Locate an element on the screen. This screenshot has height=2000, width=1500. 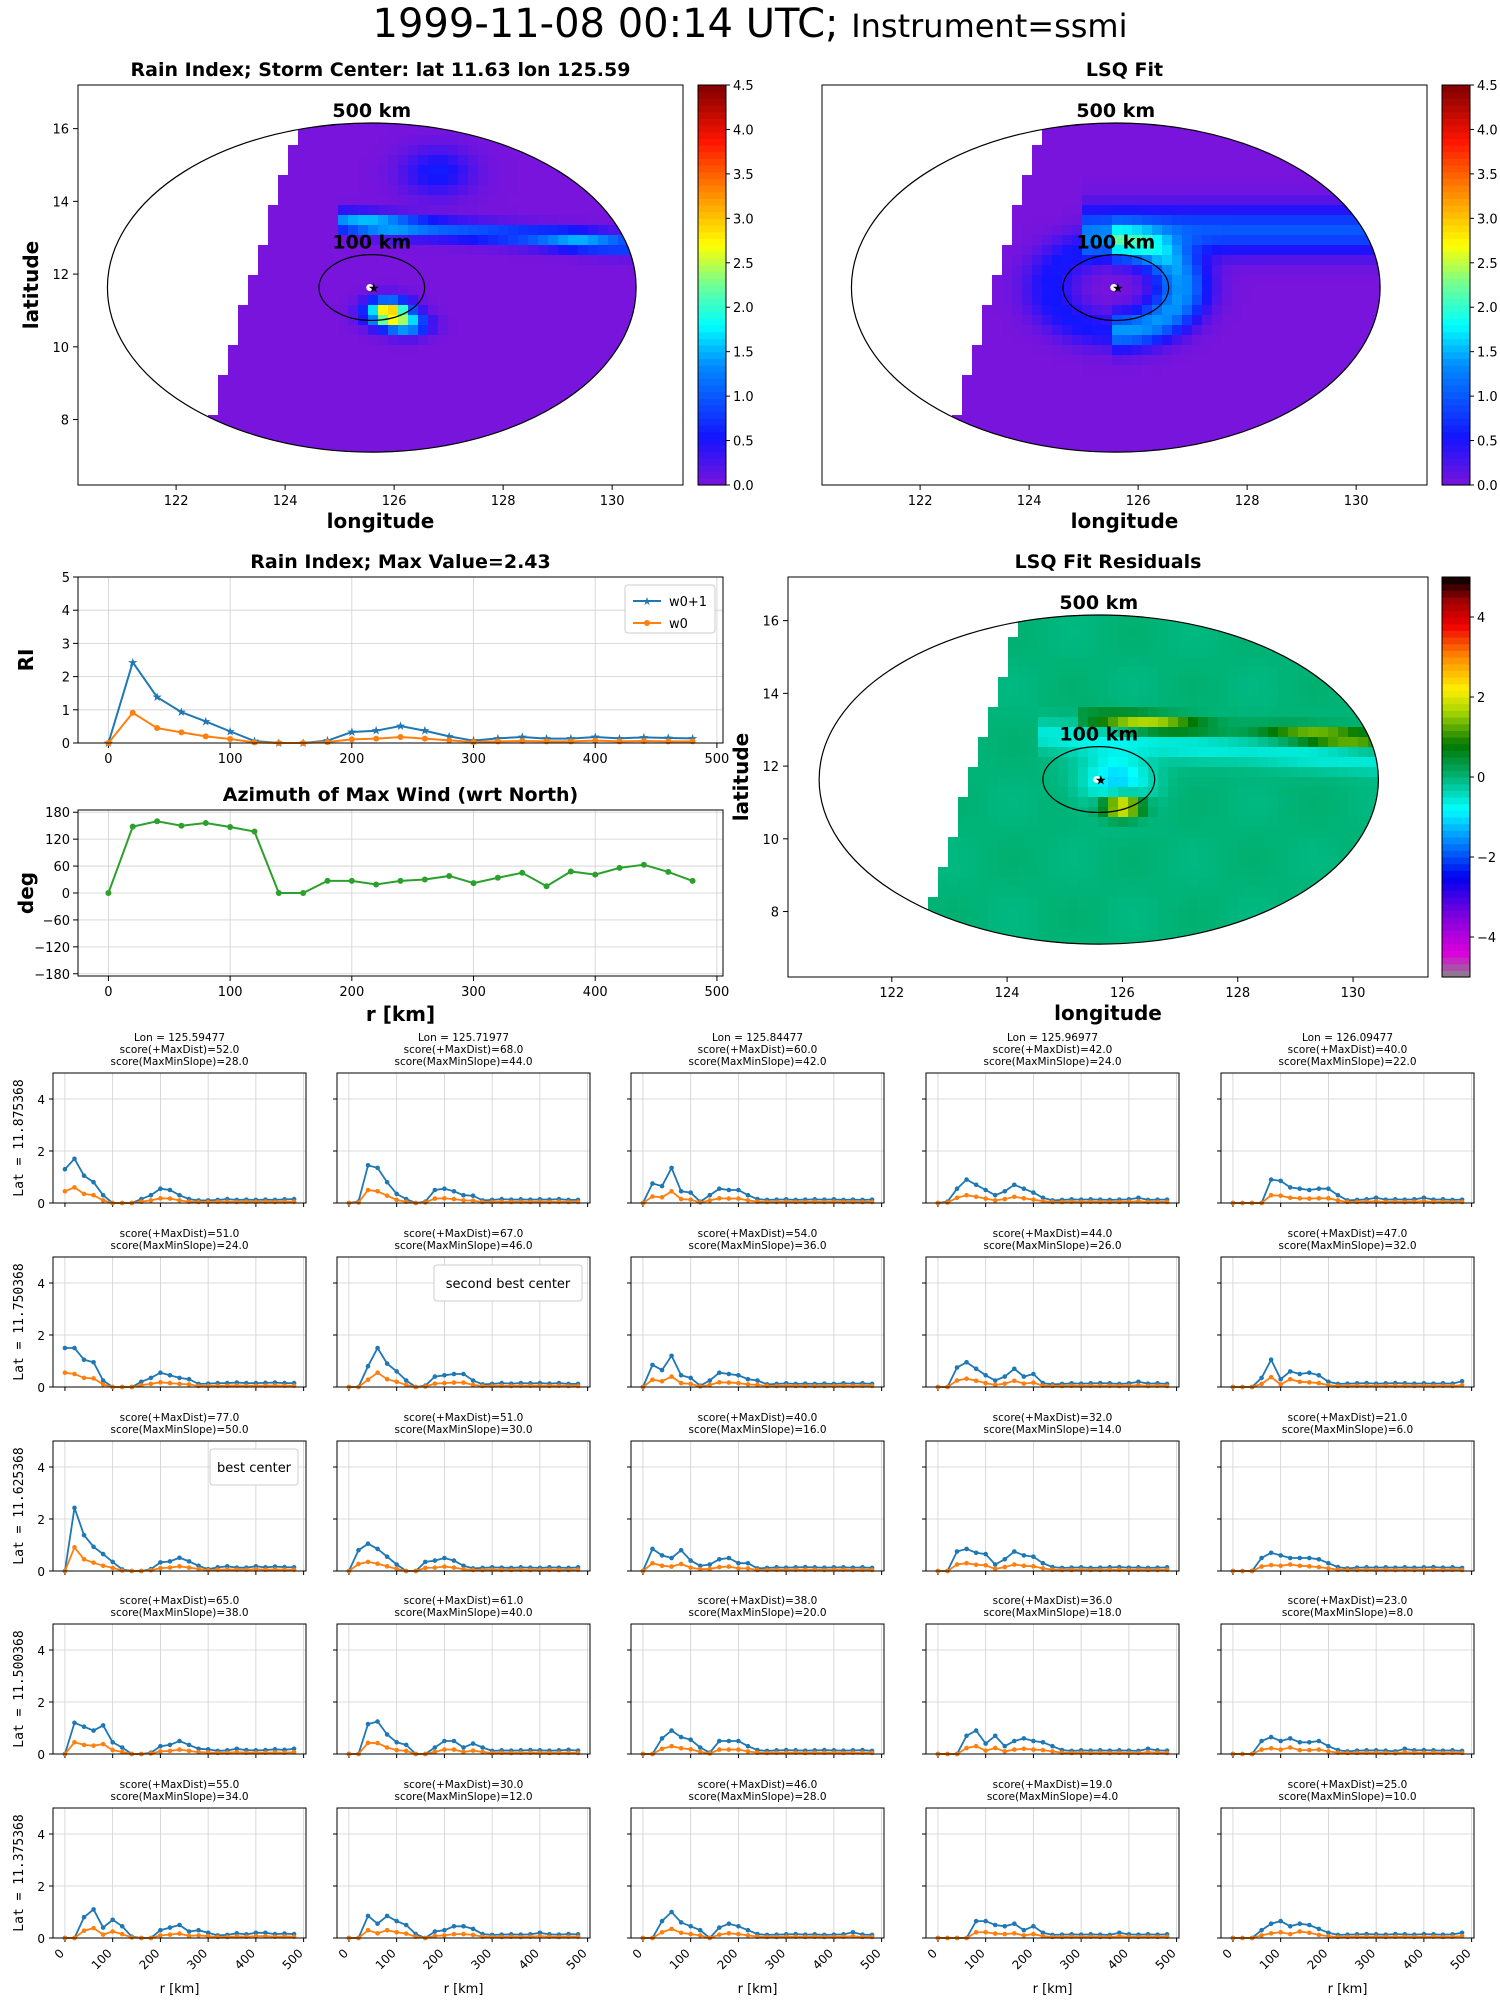
x-tick-label: 126 is located at coordinates (394, 501).